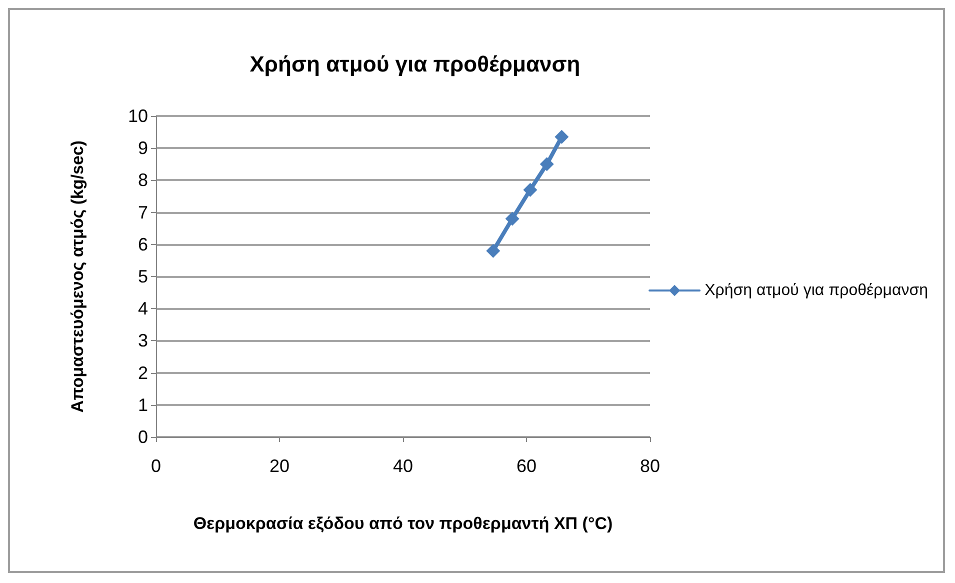  I want to click on y-tick-label: 10, so click(138, 116).